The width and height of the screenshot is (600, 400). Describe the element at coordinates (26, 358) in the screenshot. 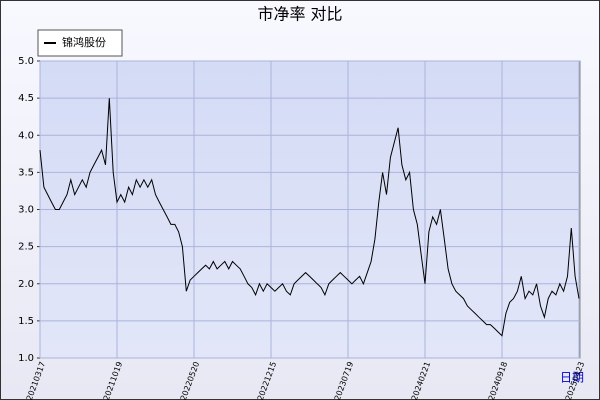

I see `y-tick-label: 1.0` at that location.